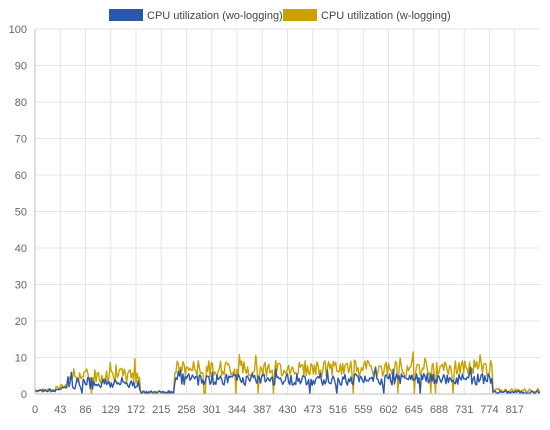  I want to click on x-tick-label: 817, so click(515, 410).